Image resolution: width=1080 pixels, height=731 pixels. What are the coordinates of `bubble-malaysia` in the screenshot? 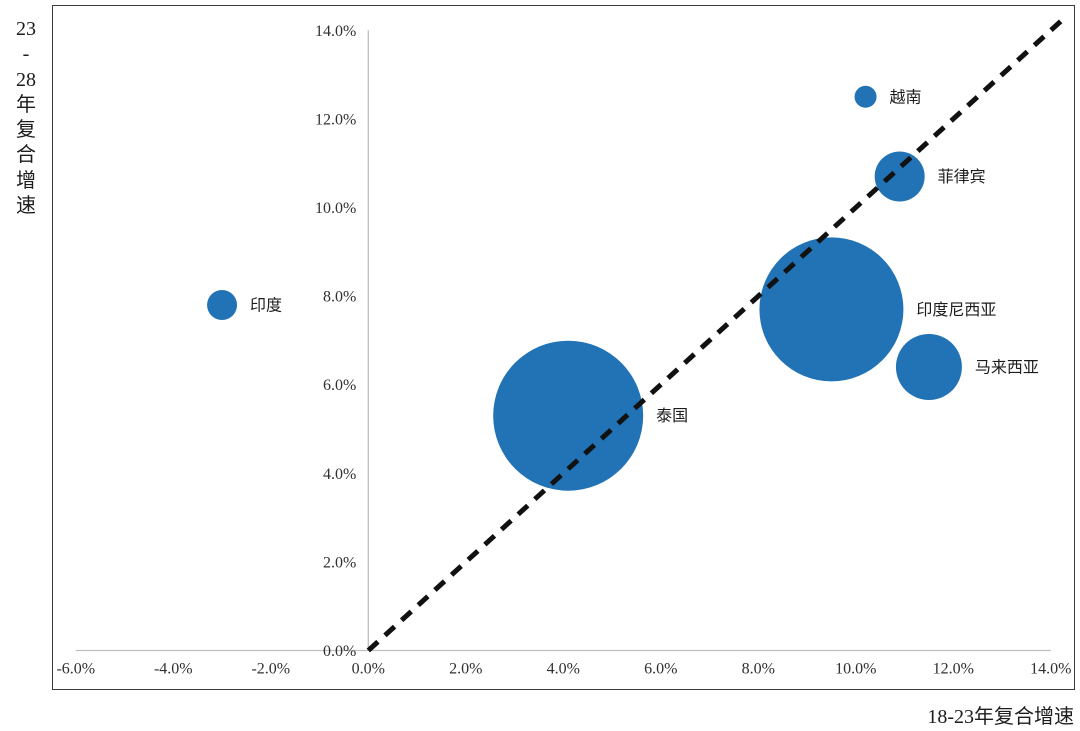 It's located at (928, 366).